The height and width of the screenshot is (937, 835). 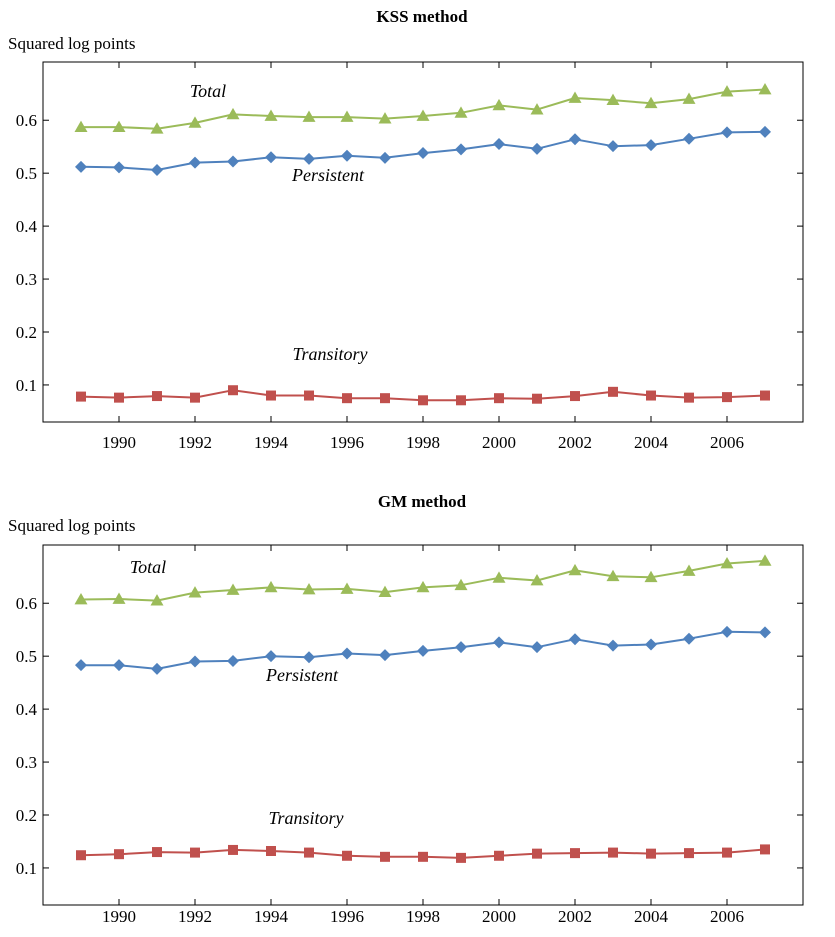 I want to click on x-tick-label: 2002, so click(x=575, y=916).